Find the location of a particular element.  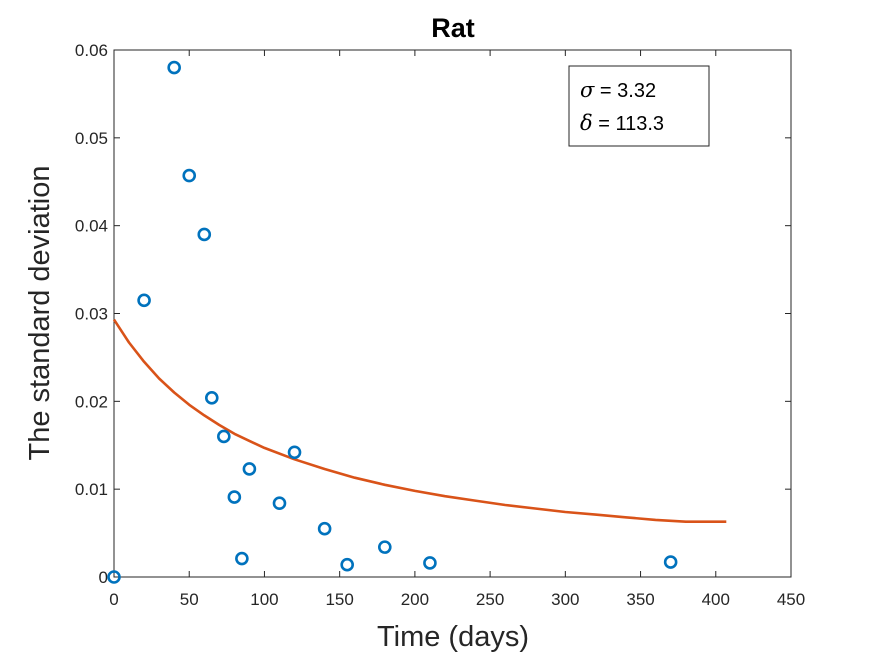

x-tick-label: 150 is located at coordinates (339, 599).